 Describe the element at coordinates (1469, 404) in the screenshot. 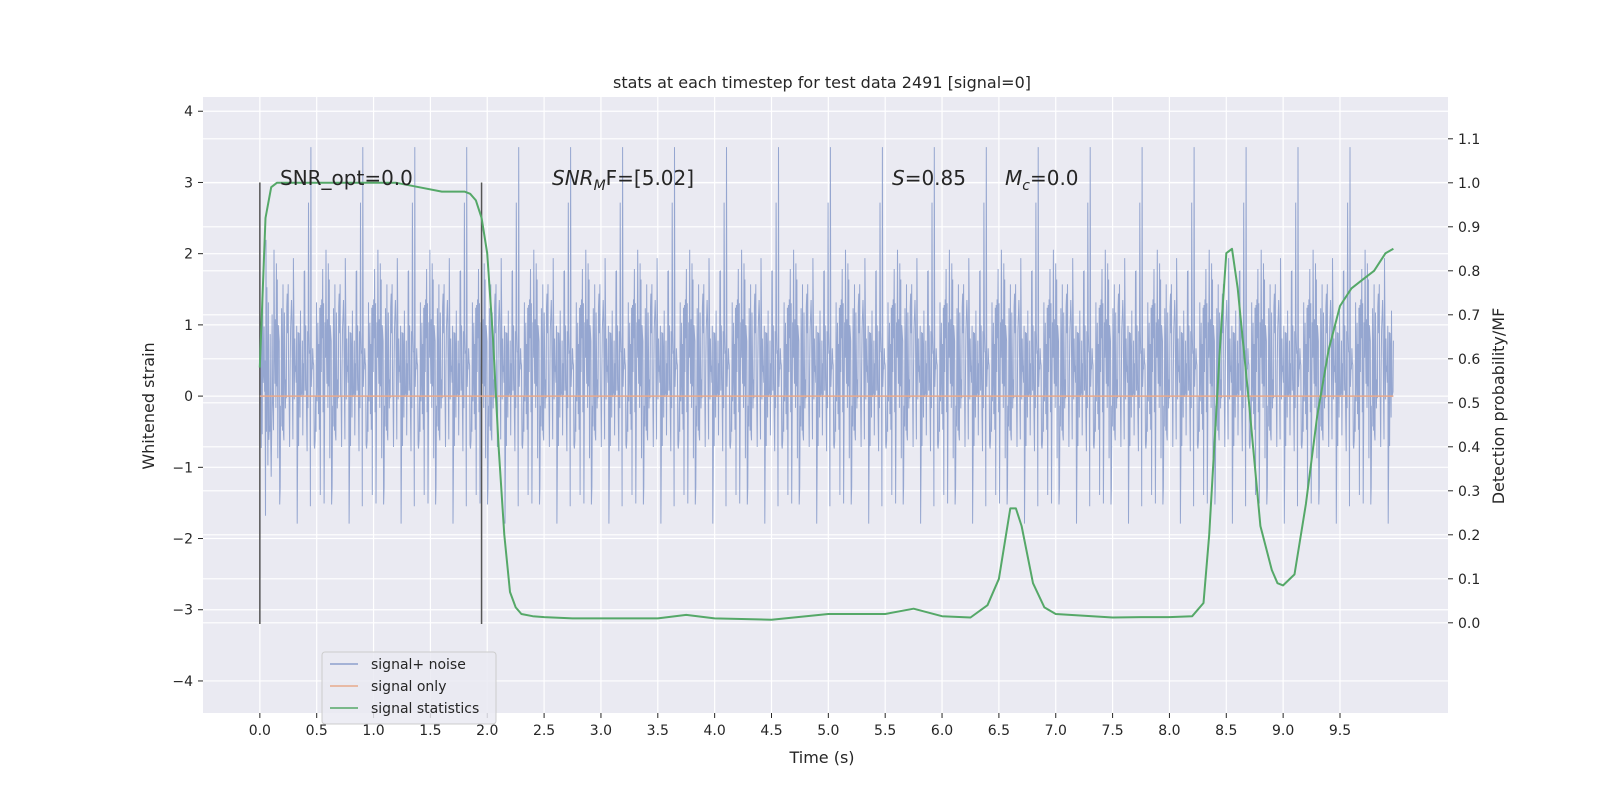

I see `y2-tick-label: 0.5` at that location.